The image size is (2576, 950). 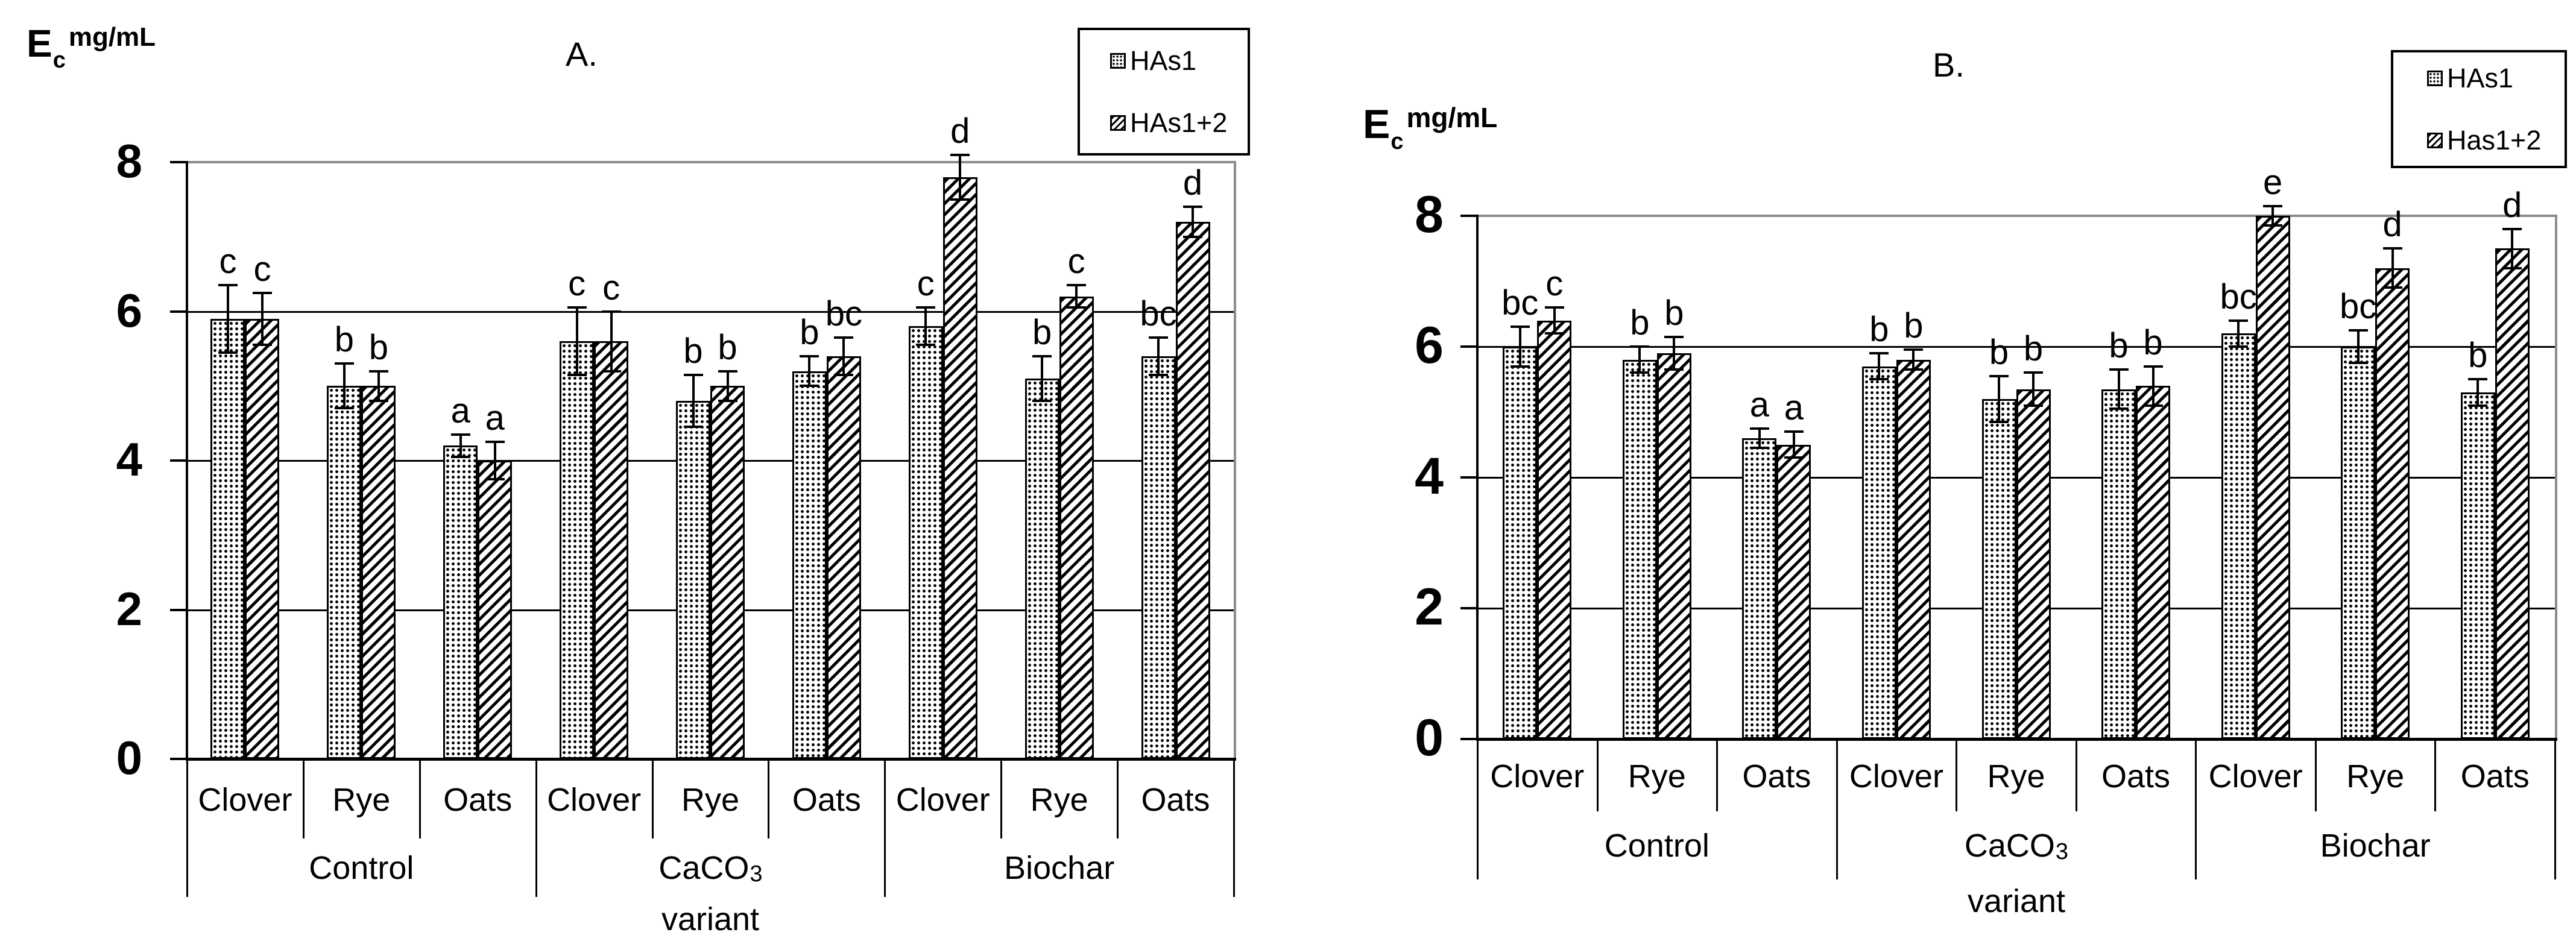 What do you see at coordinates (1076, 262) in the screenshot?
I see `significance-letter: c` at bounding box center [1076, 262].